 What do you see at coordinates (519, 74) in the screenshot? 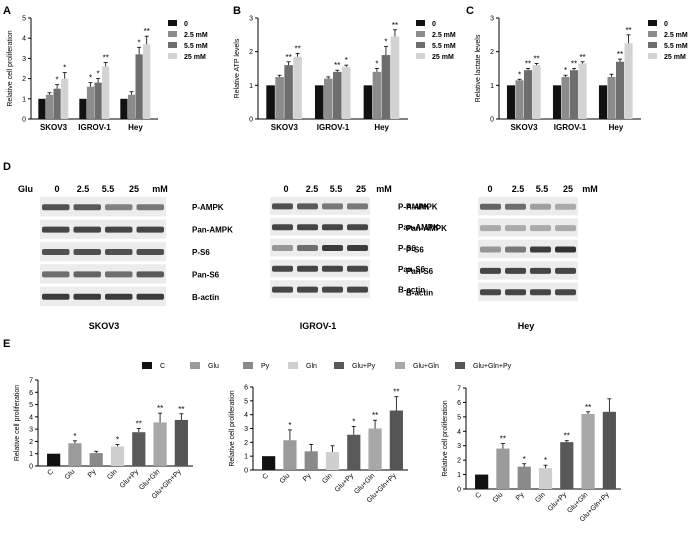
I see `C-significance: *` at bounding box center [519, 74].